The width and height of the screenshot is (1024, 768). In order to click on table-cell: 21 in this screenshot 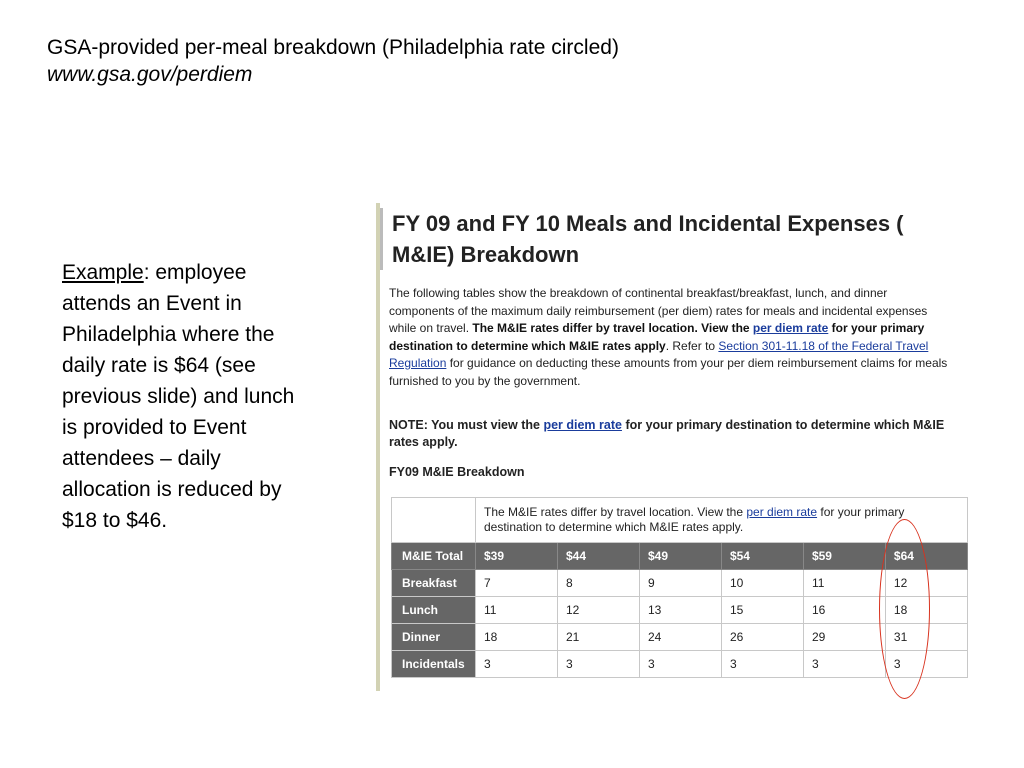, I will do `click(598, 637)`.